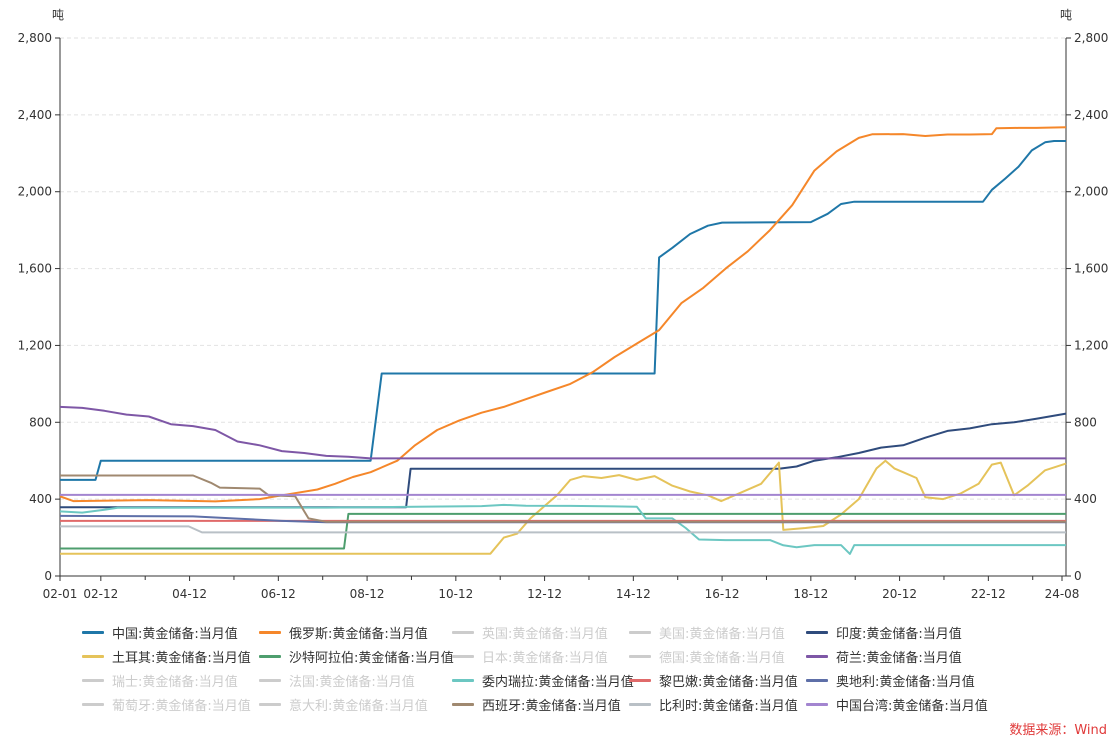  What do you see at coordinates (810, 593) in the screenshot?
I see `x-tick-label: 18-12` at bounding box center [810, 593].